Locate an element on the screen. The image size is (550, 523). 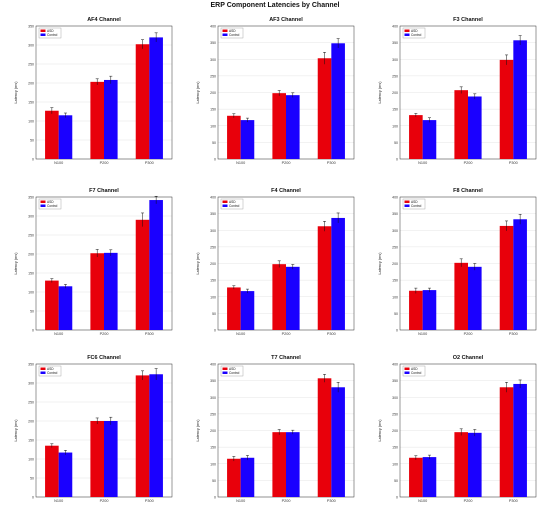
figure-title: ERP Component Latencies by Channel is located at coordinates (275, 5).